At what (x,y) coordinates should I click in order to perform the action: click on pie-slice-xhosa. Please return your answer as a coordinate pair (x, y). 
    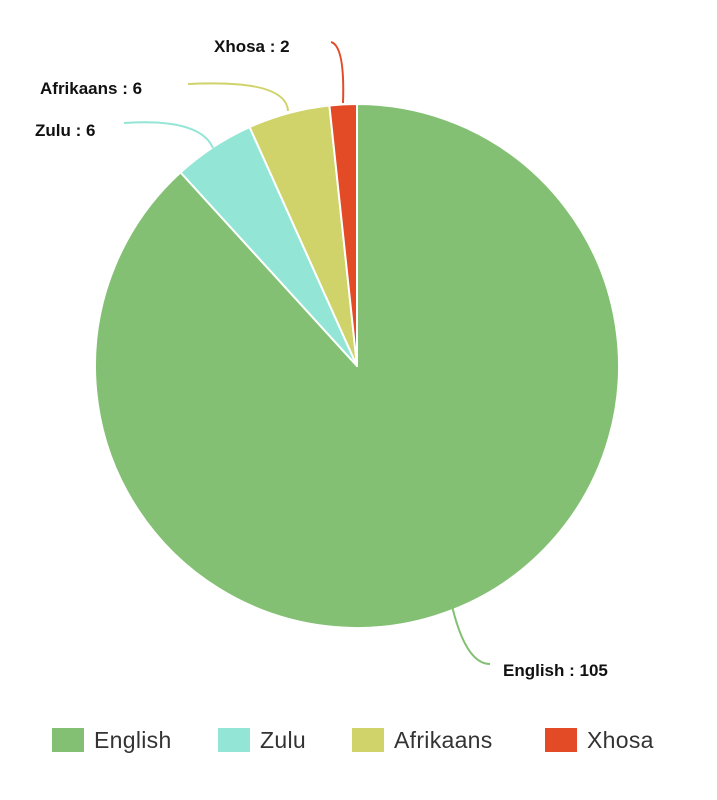
    Looking at the image, I should click on (343, 235).